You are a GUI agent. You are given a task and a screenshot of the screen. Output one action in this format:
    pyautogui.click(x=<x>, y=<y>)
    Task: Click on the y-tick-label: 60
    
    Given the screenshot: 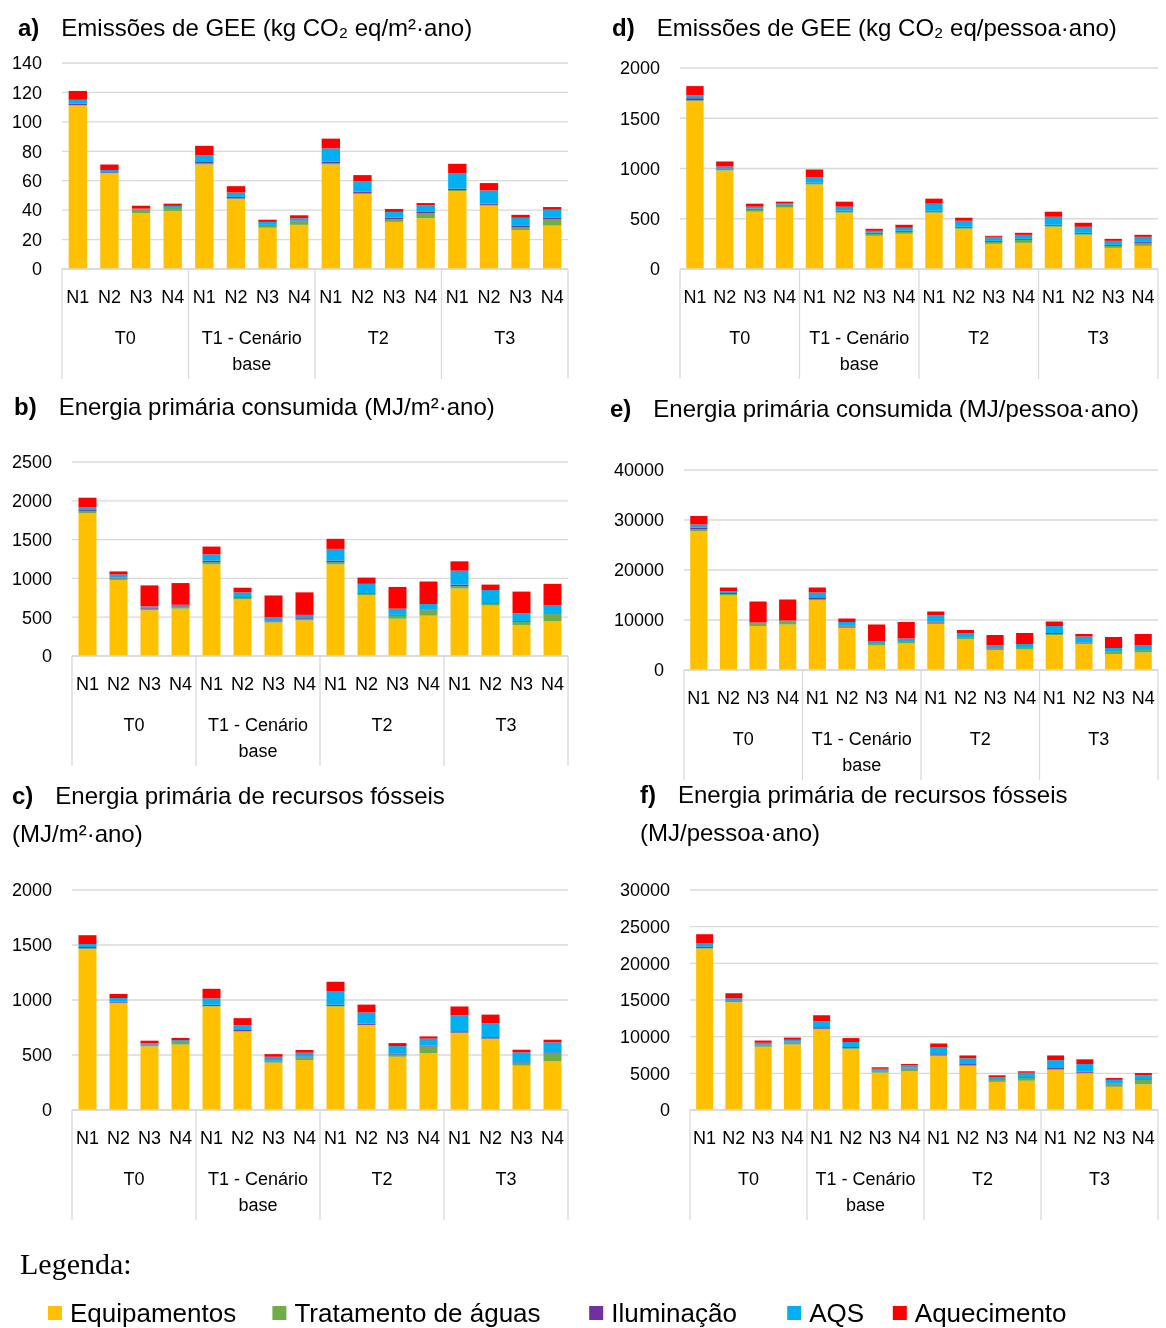 What is the action you would take?
    pyautogui.click(x=31, y=181)
    